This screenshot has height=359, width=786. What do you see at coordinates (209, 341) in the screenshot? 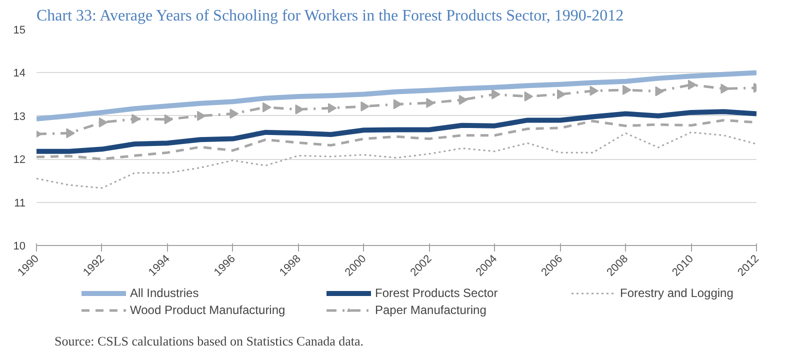
I see `source-note: Source: CSLS calculations based on Statistics Canada data.` at bounding box center [209, 341].